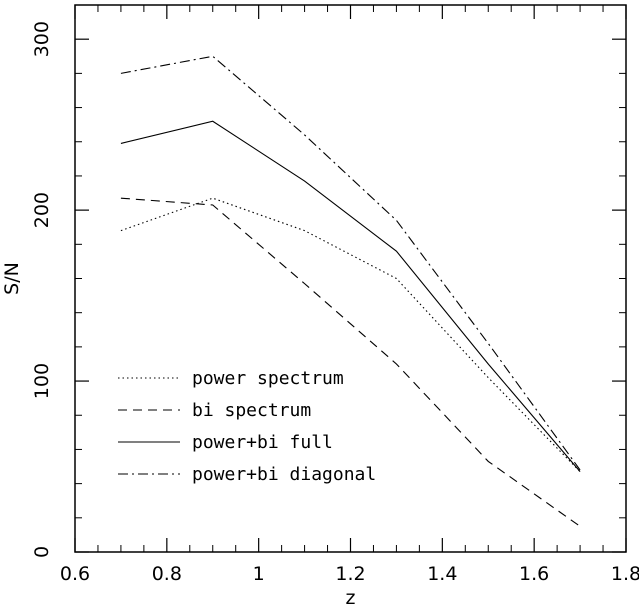  I want to click on y-tick-label: 300, so click(42, 39).